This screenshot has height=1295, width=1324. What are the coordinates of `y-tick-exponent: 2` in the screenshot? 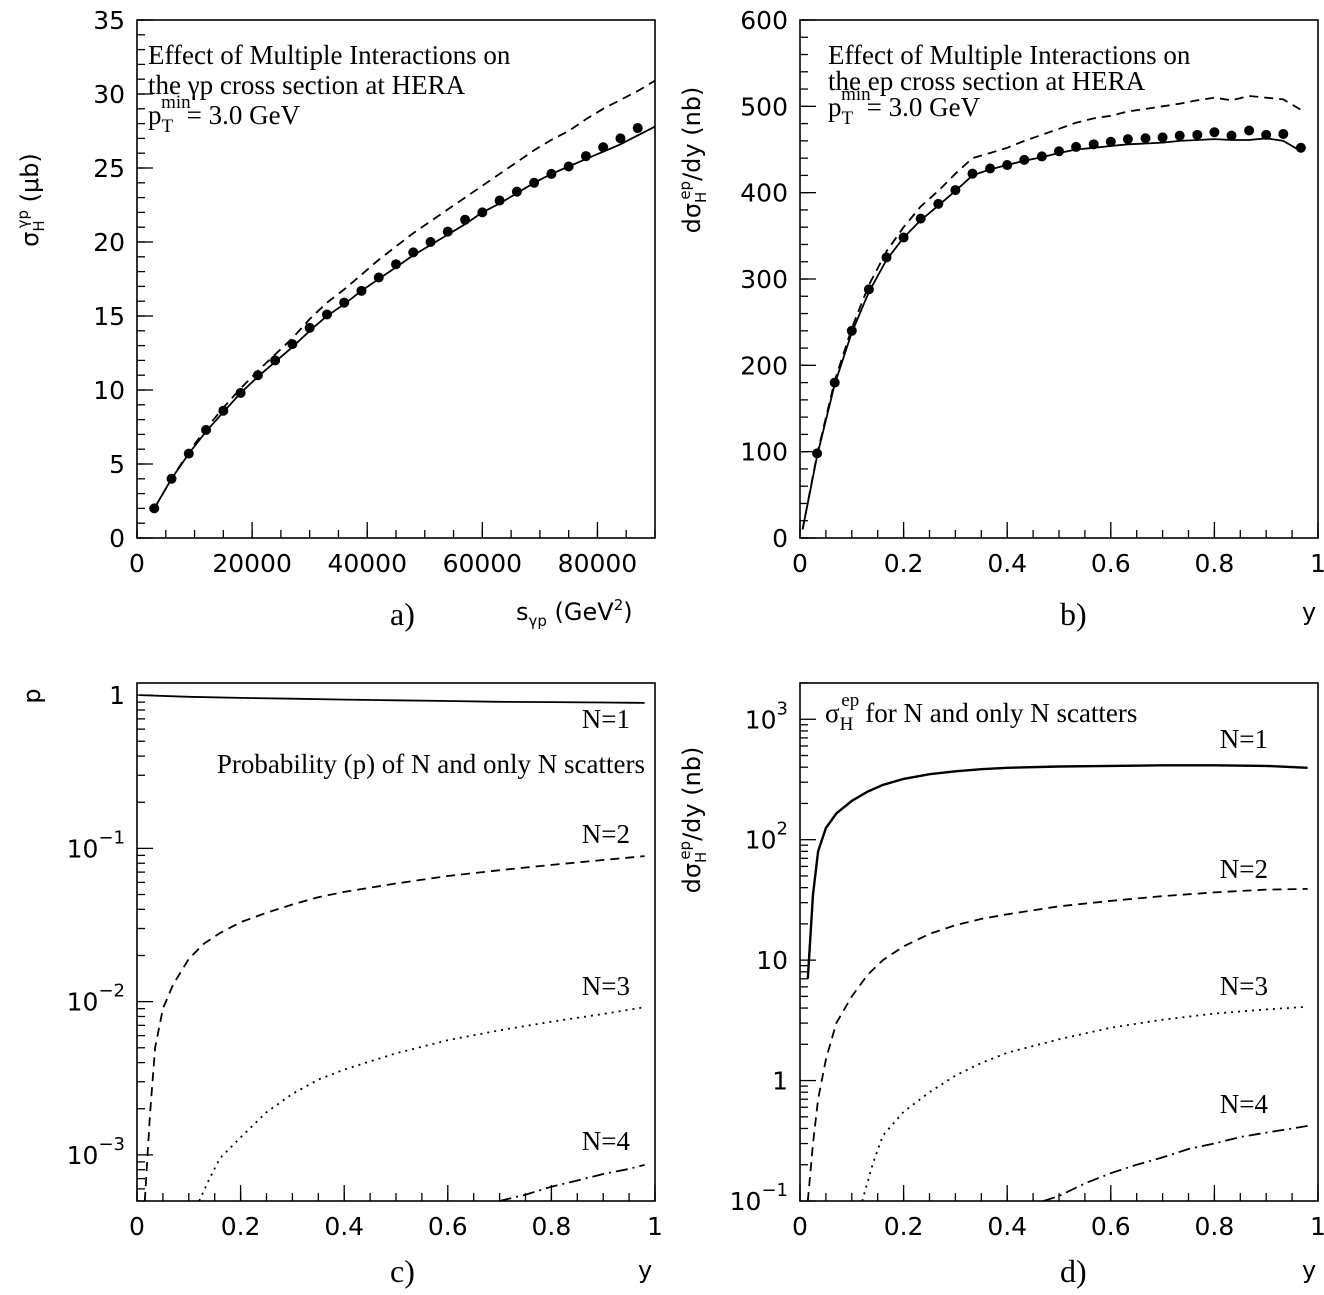 It's located at (782, 829).